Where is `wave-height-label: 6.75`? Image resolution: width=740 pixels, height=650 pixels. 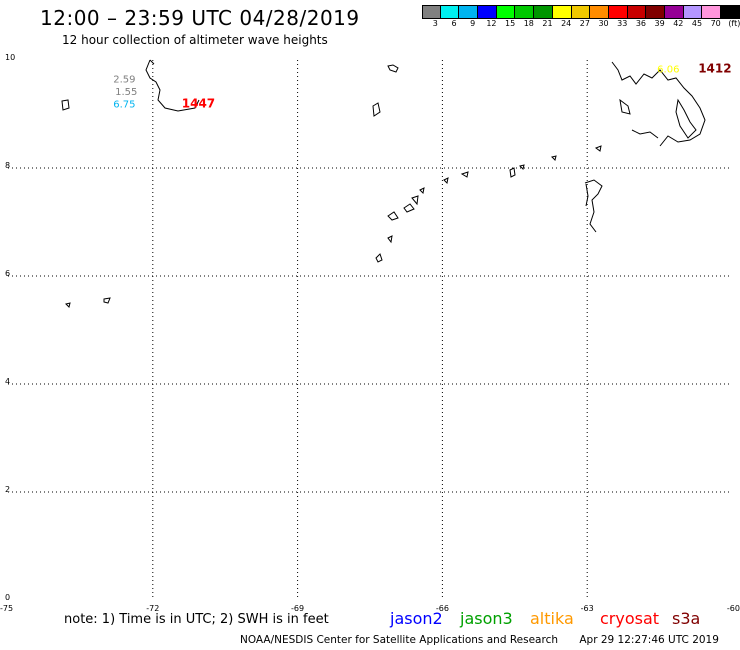 wave-height-label: 6.75 is located at coordinates (124, 105).